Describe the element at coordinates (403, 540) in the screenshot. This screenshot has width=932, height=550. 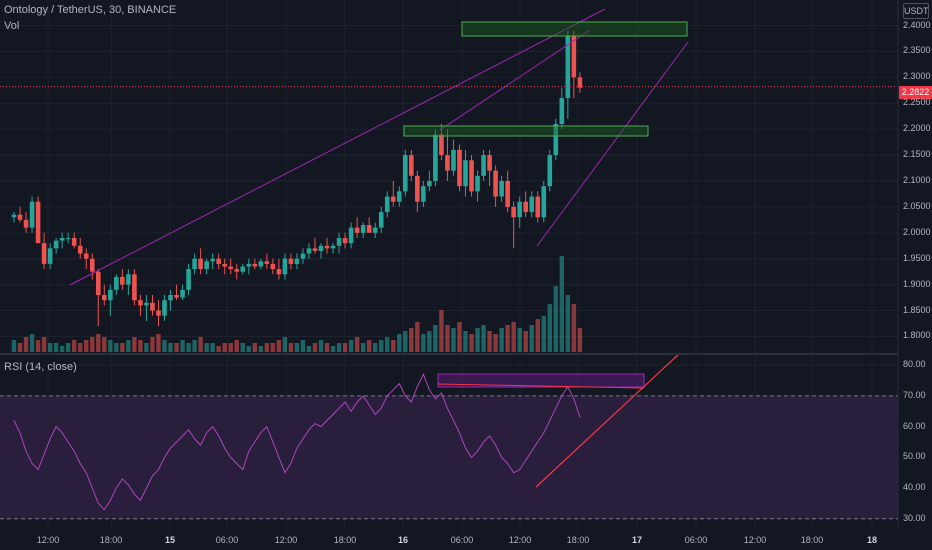
I see `time-tick-label: 16` at that location.